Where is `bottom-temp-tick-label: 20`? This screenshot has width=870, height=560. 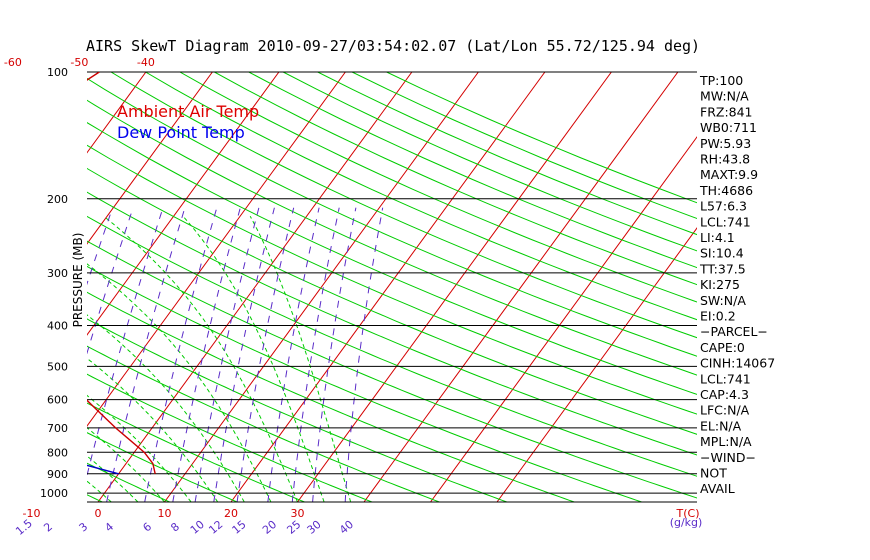 bottom-temp-tick-label: 20 is located at coordinates (231, 513).